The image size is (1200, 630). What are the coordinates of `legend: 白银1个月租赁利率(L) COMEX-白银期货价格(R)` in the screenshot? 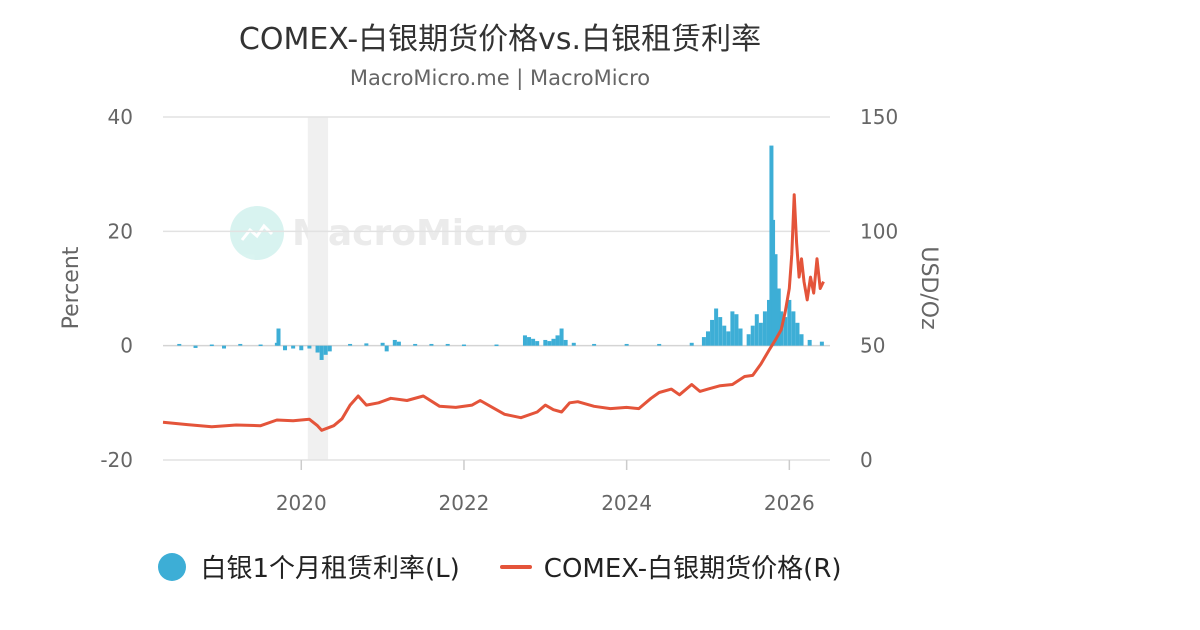 It's located at (500, 566).